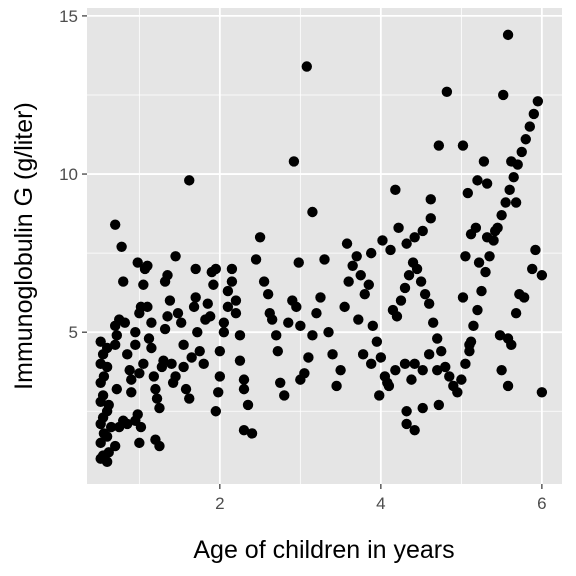  Describe the element at coordinates (323, 550) in the screenshot. I see `x-axis-title: Age of children in years` at that location.